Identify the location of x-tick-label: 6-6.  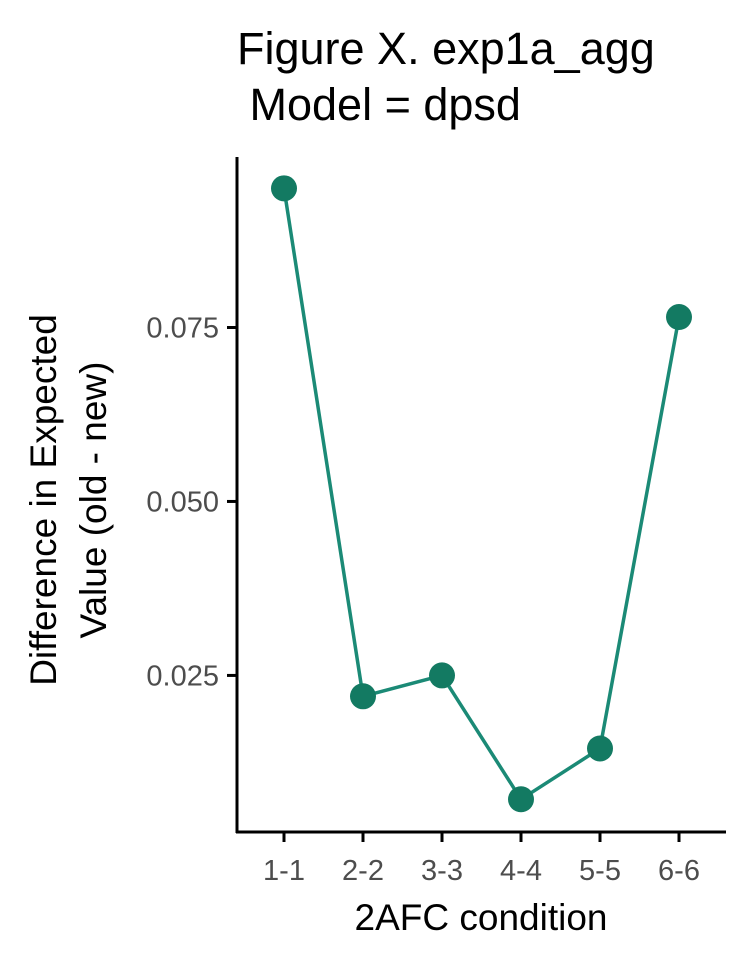
(679, 871).